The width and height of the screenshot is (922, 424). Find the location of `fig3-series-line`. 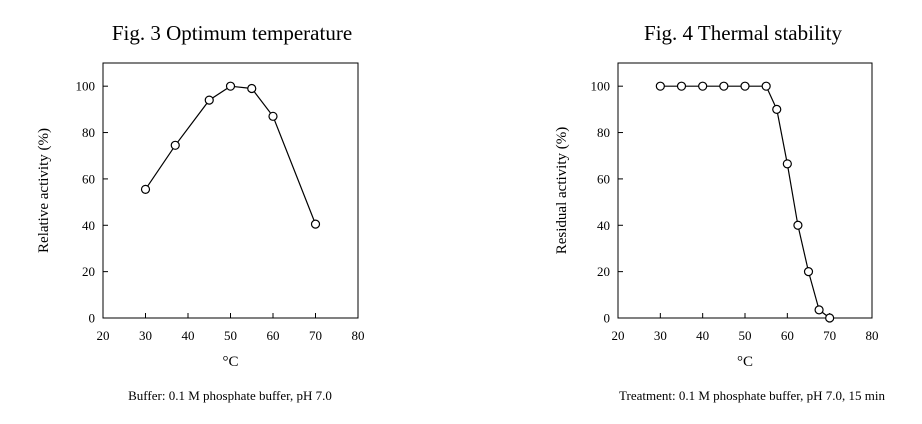

fig3-series-line is located at coordinates (231, 155).